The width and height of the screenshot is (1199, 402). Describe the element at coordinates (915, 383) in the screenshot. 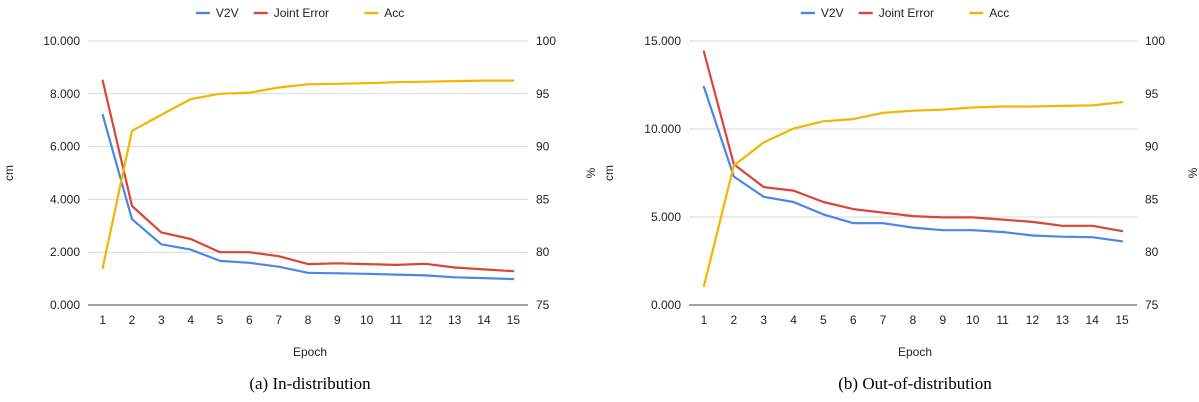

I see `figure-caption: (b) Out-of-distribution` at that location.